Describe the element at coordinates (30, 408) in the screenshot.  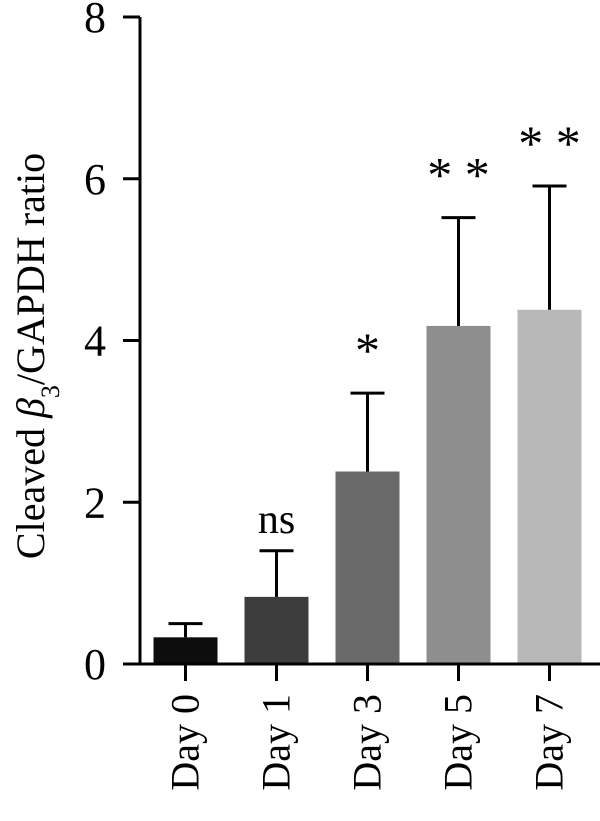
I see `y-axis-label-symbol: β` at that location.